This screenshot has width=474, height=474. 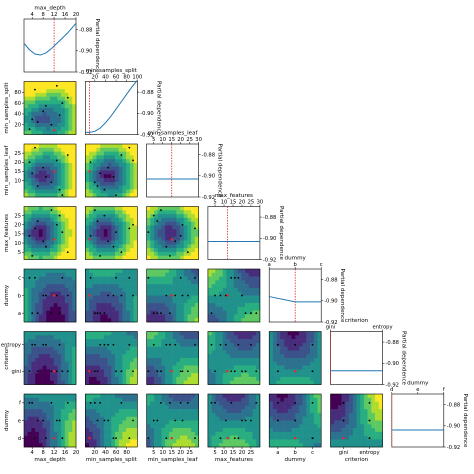 I want to click on best-point, so click(x=171, y=371).